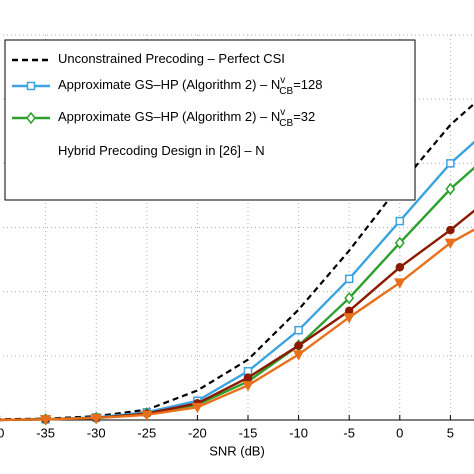 This screenshot has height=474, width=474. Describe the element at coordinates (197, 432) in the screenshot. I see `x-tick-label: -20` at that location.